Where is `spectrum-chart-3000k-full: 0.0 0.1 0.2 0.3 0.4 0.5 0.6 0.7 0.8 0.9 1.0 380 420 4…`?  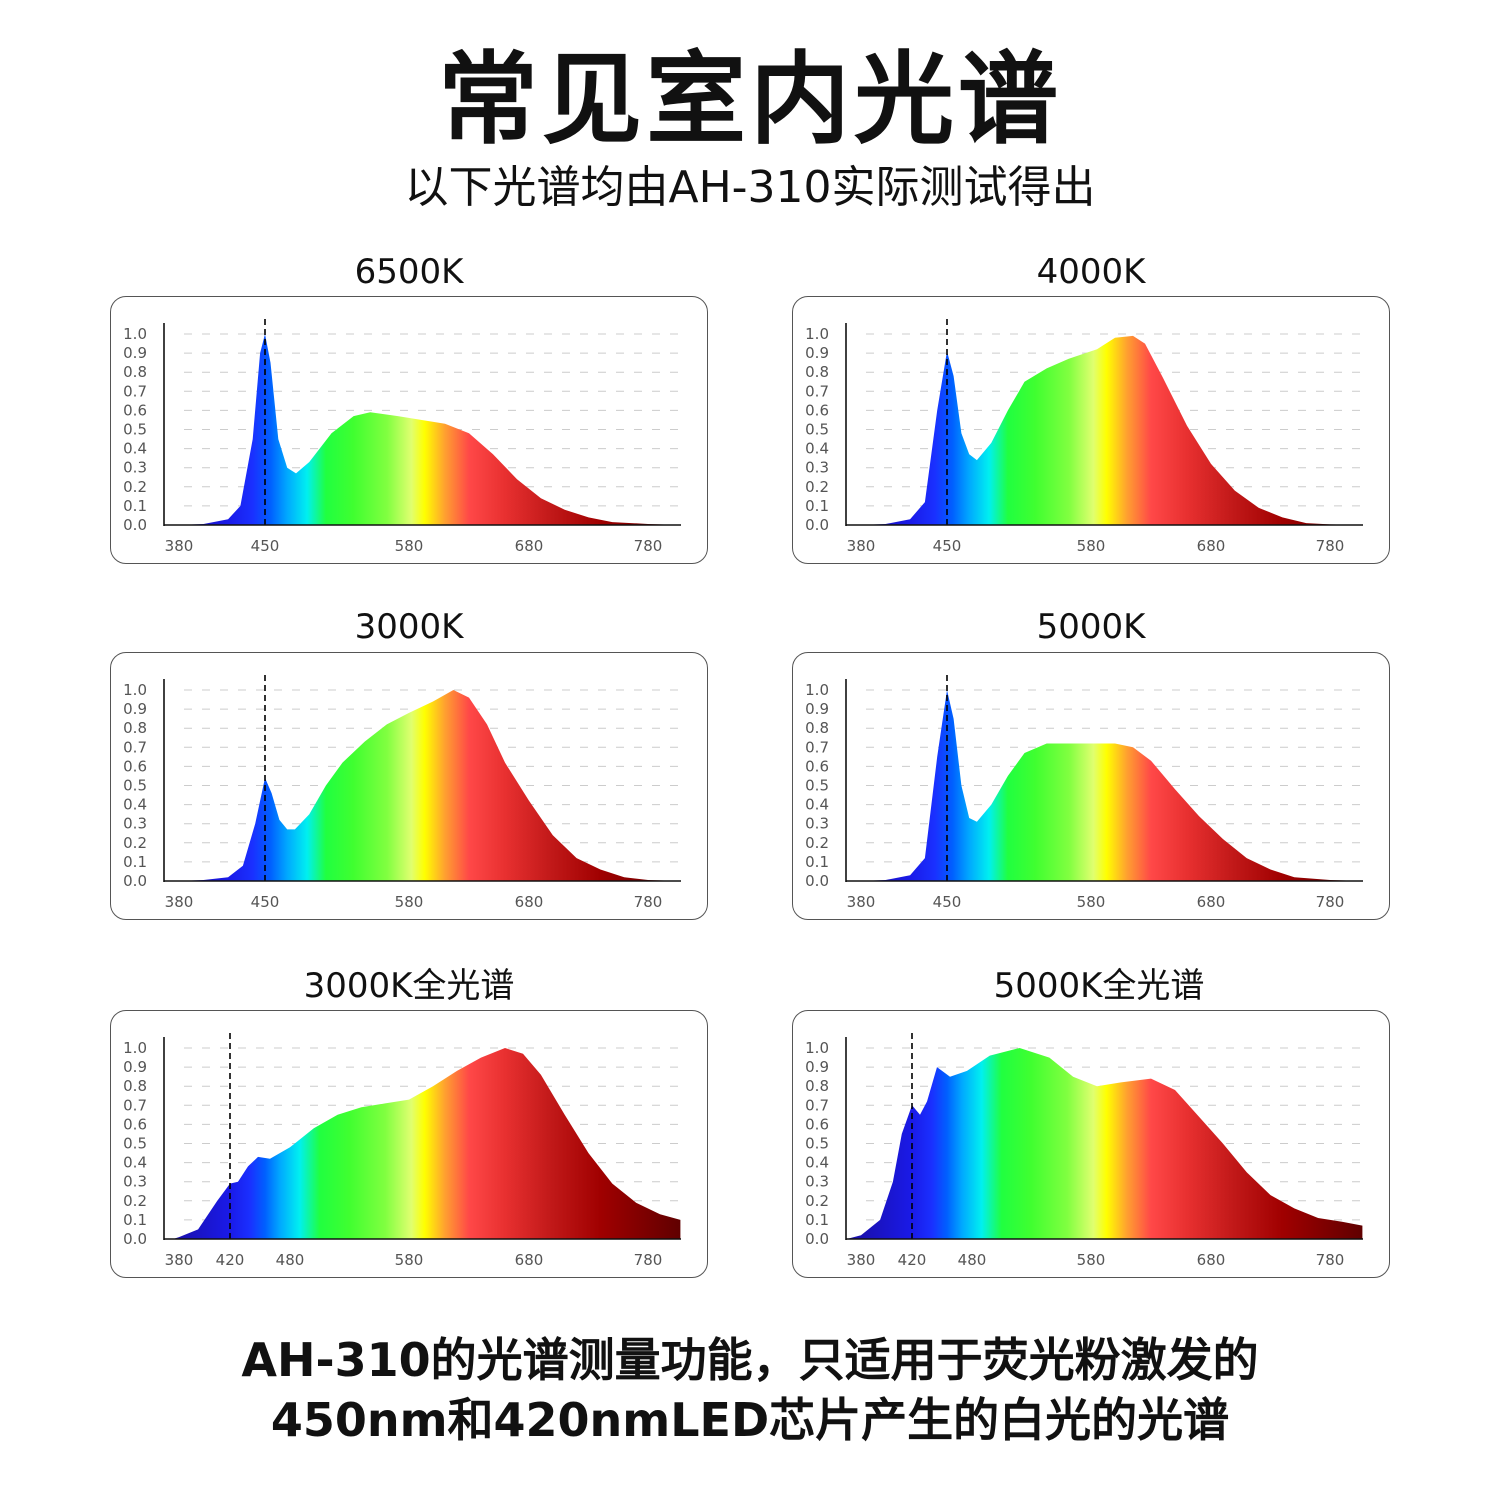
spectrum-chart-3000k-full: 0.0 0.1 0.2 0.3 0.4 0.5 0.6 0.7 0.8 0.9 1.0 380 420 4… is located at coordinates (409, 1144).